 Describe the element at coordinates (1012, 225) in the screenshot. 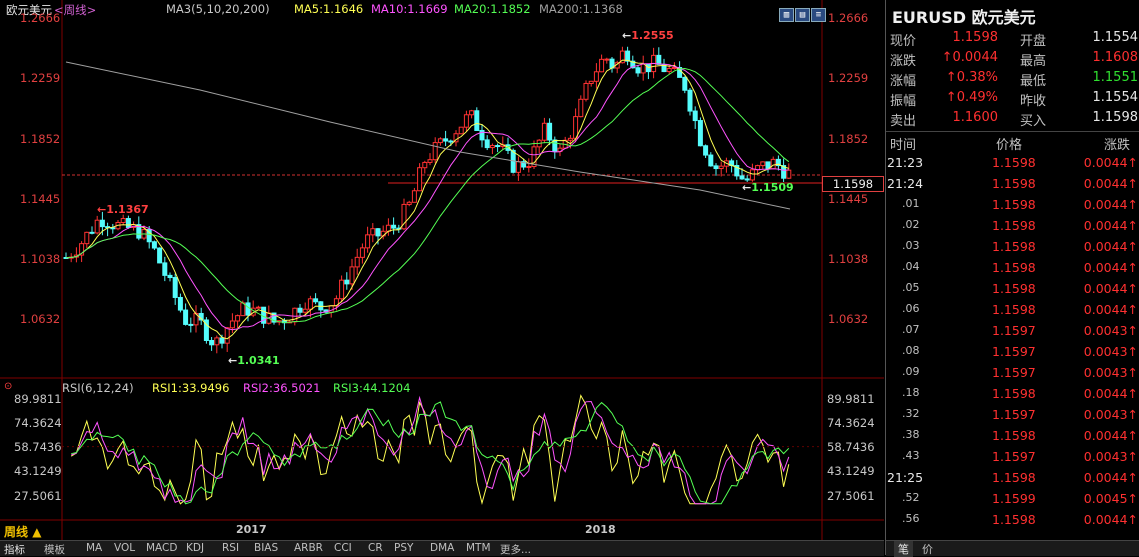

I see `tick-row: .02 1.1598 0.0044↑` at that location.